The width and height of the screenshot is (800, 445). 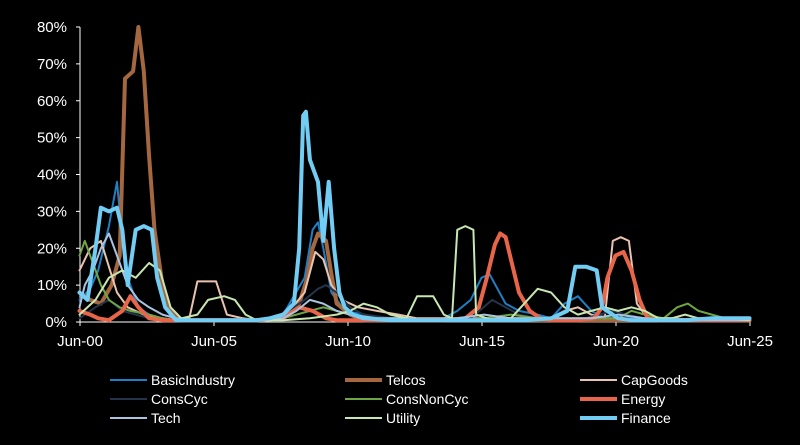 I want to click on y-tick-label: 30%, so click(x=52, y=211).